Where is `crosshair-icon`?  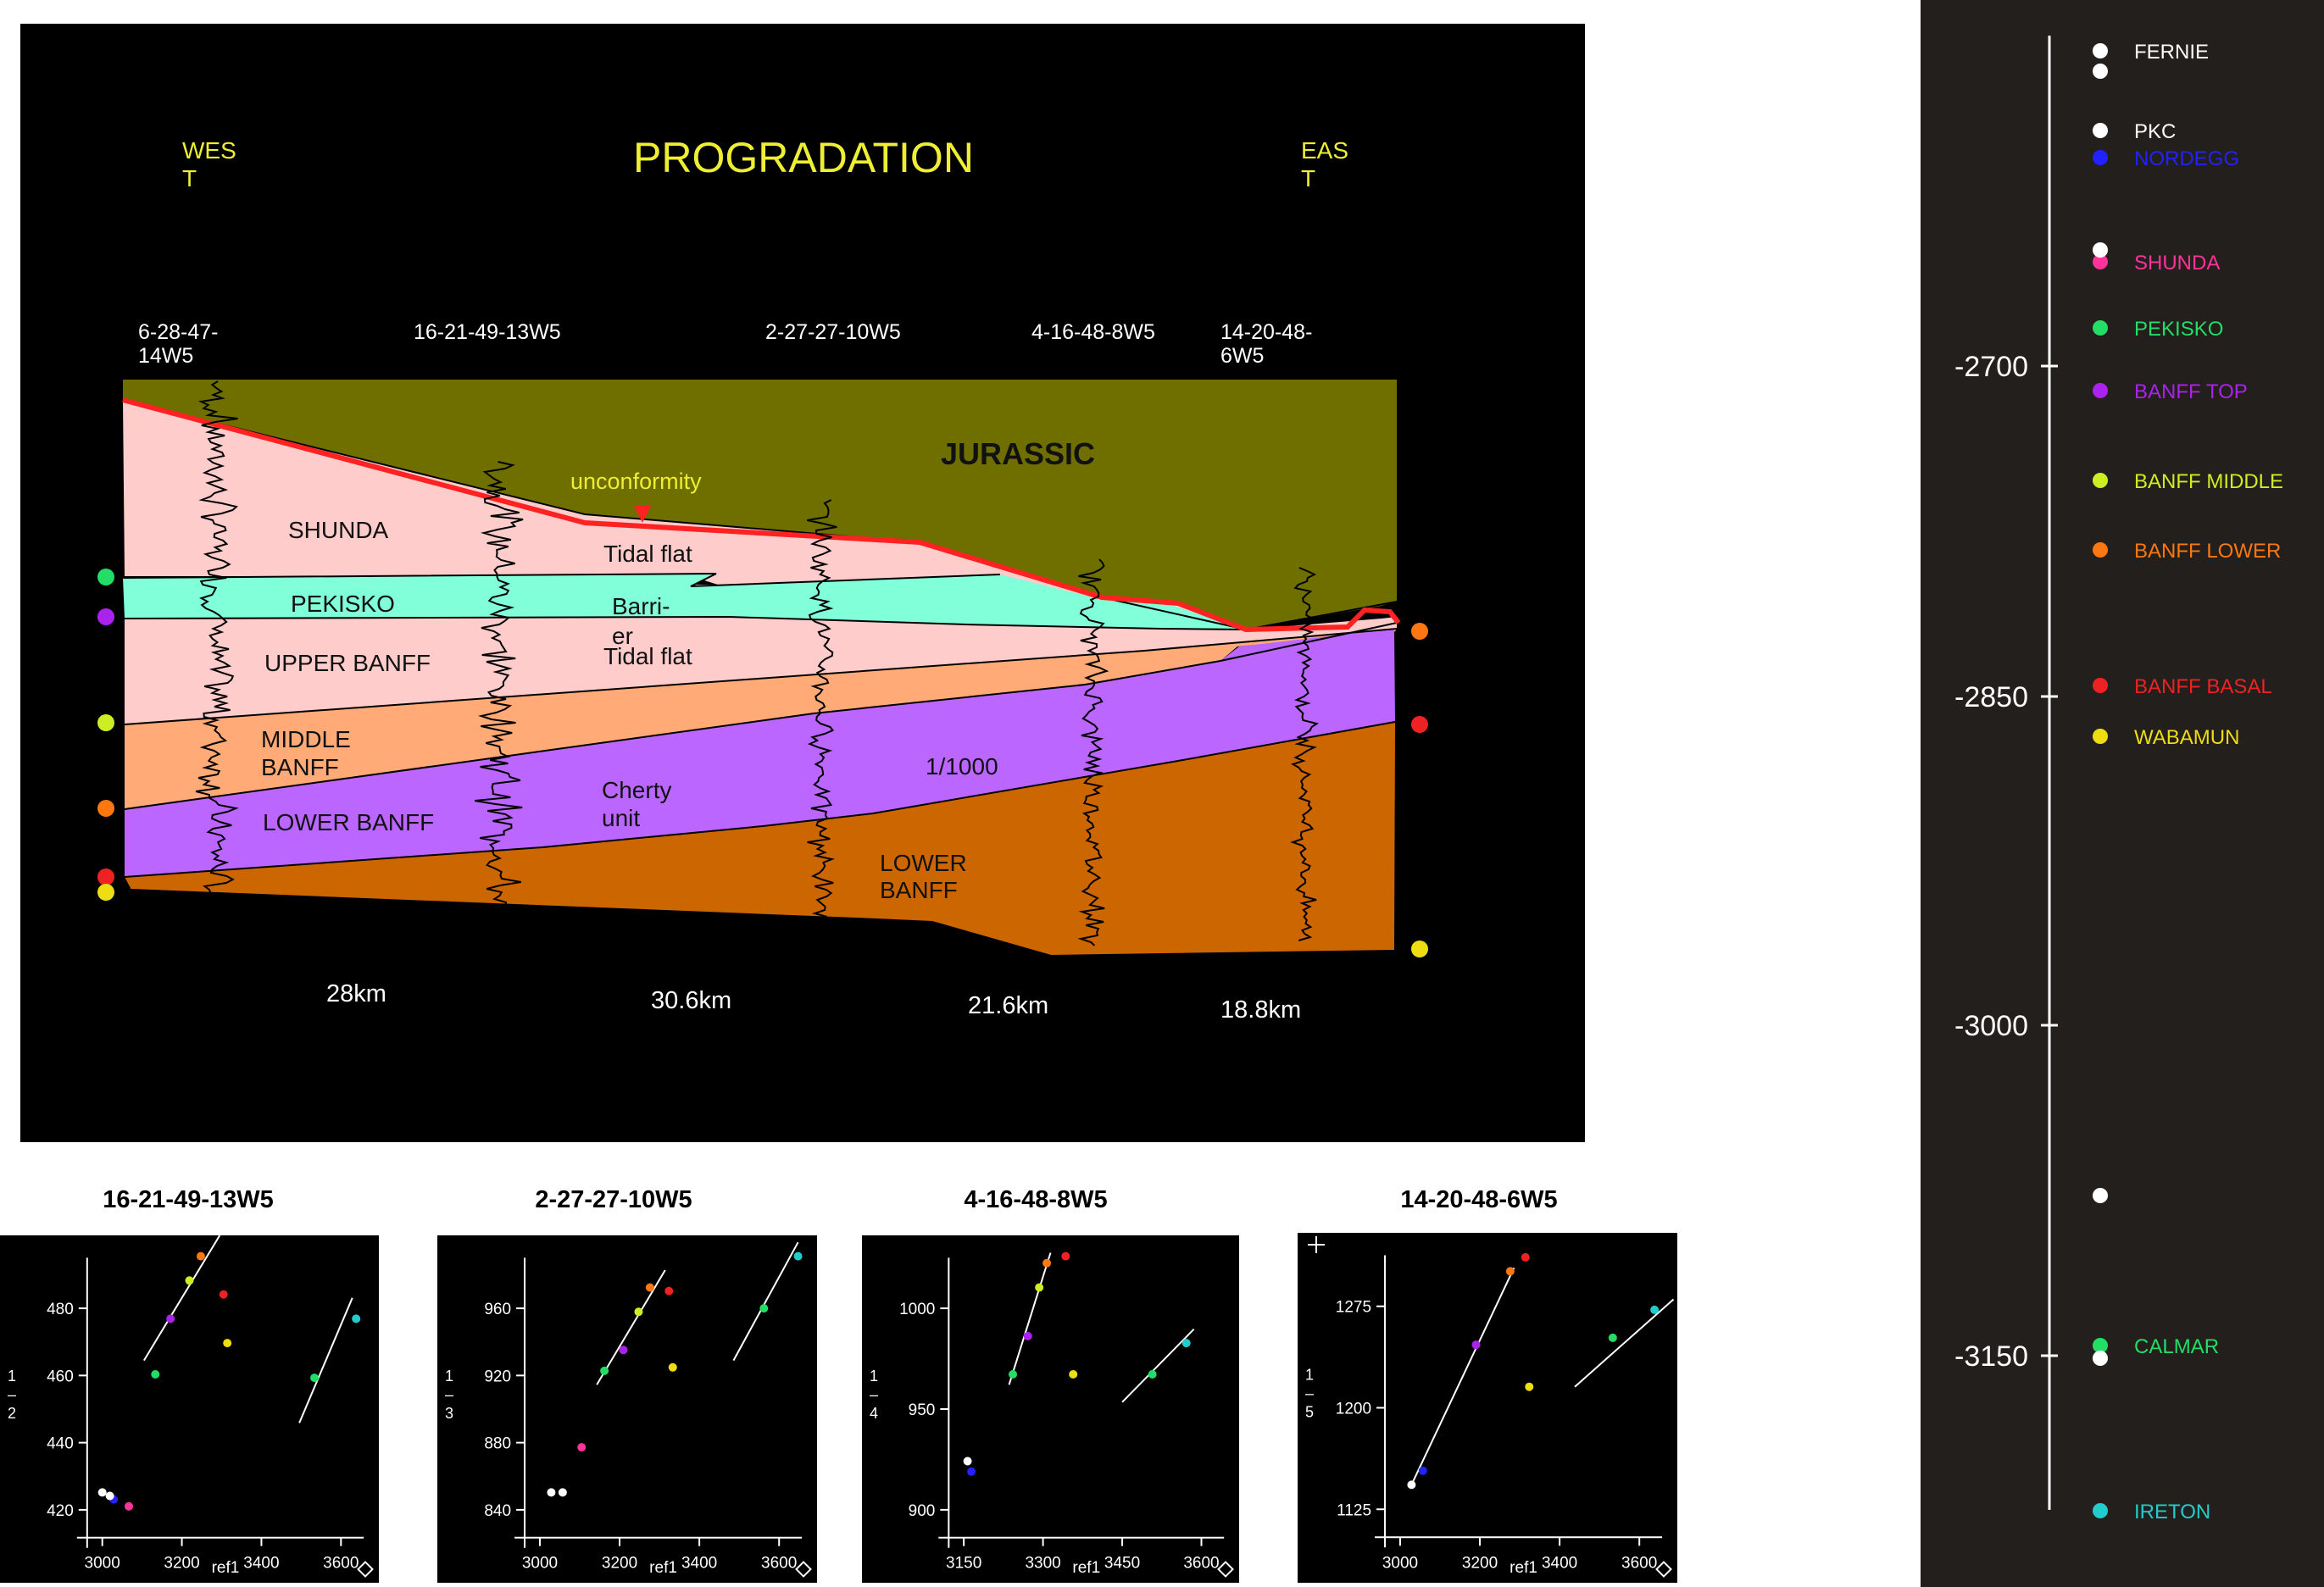 crosshair-icon is located at coordinates (1316, 1244).